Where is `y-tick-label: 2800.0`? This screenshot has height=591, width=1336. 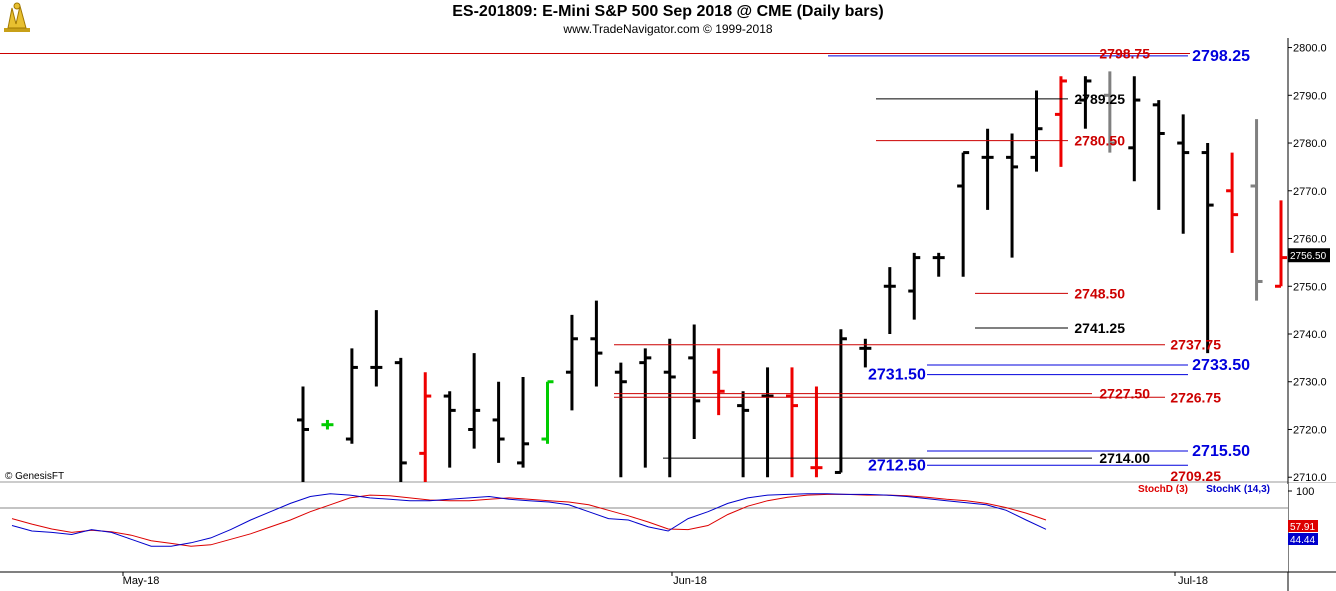 y-tick-label: 2800.0 is located at coordinates (1310, 49).